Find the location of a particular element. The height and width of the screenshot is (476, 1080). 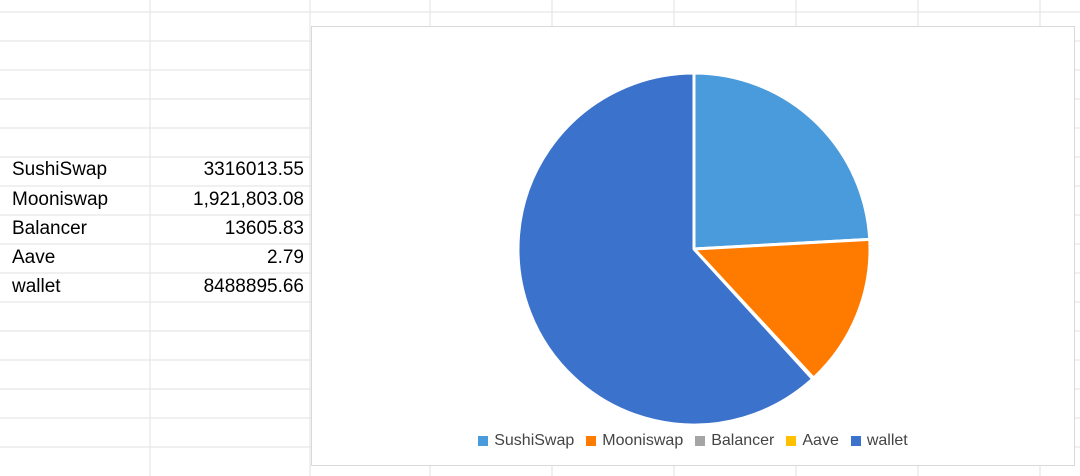

legend-item-wallet: wallet is located at coordinates (879, 441).